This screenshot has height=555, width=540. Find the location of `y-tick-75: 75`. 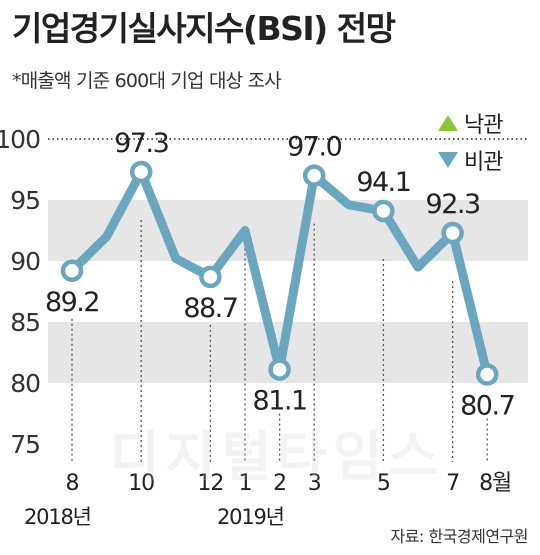

y-tick-75: 75 is located at coordinates (25, 444).